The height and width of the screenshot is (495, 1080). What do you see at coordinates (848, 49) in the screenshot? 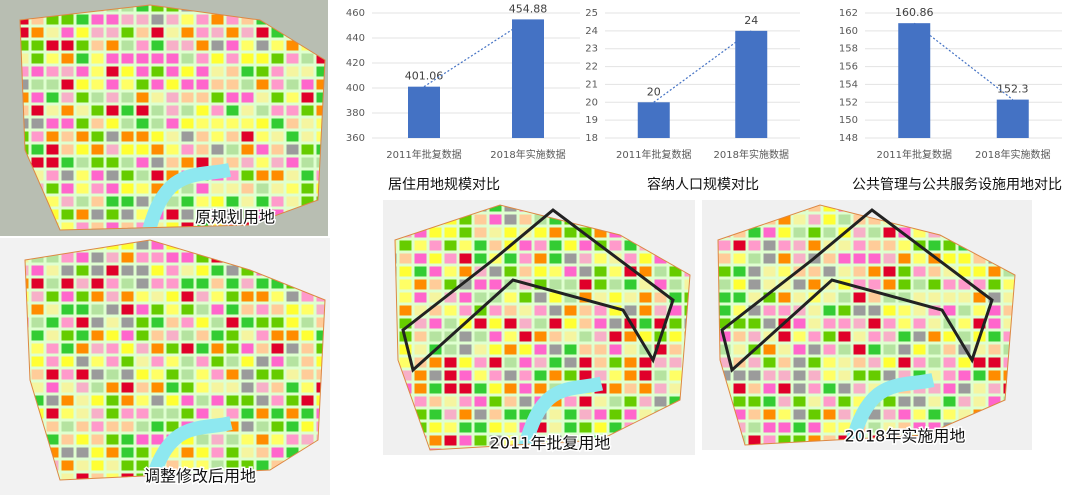
I see `y-tick-label: 158` at bounding box center [848, 49].